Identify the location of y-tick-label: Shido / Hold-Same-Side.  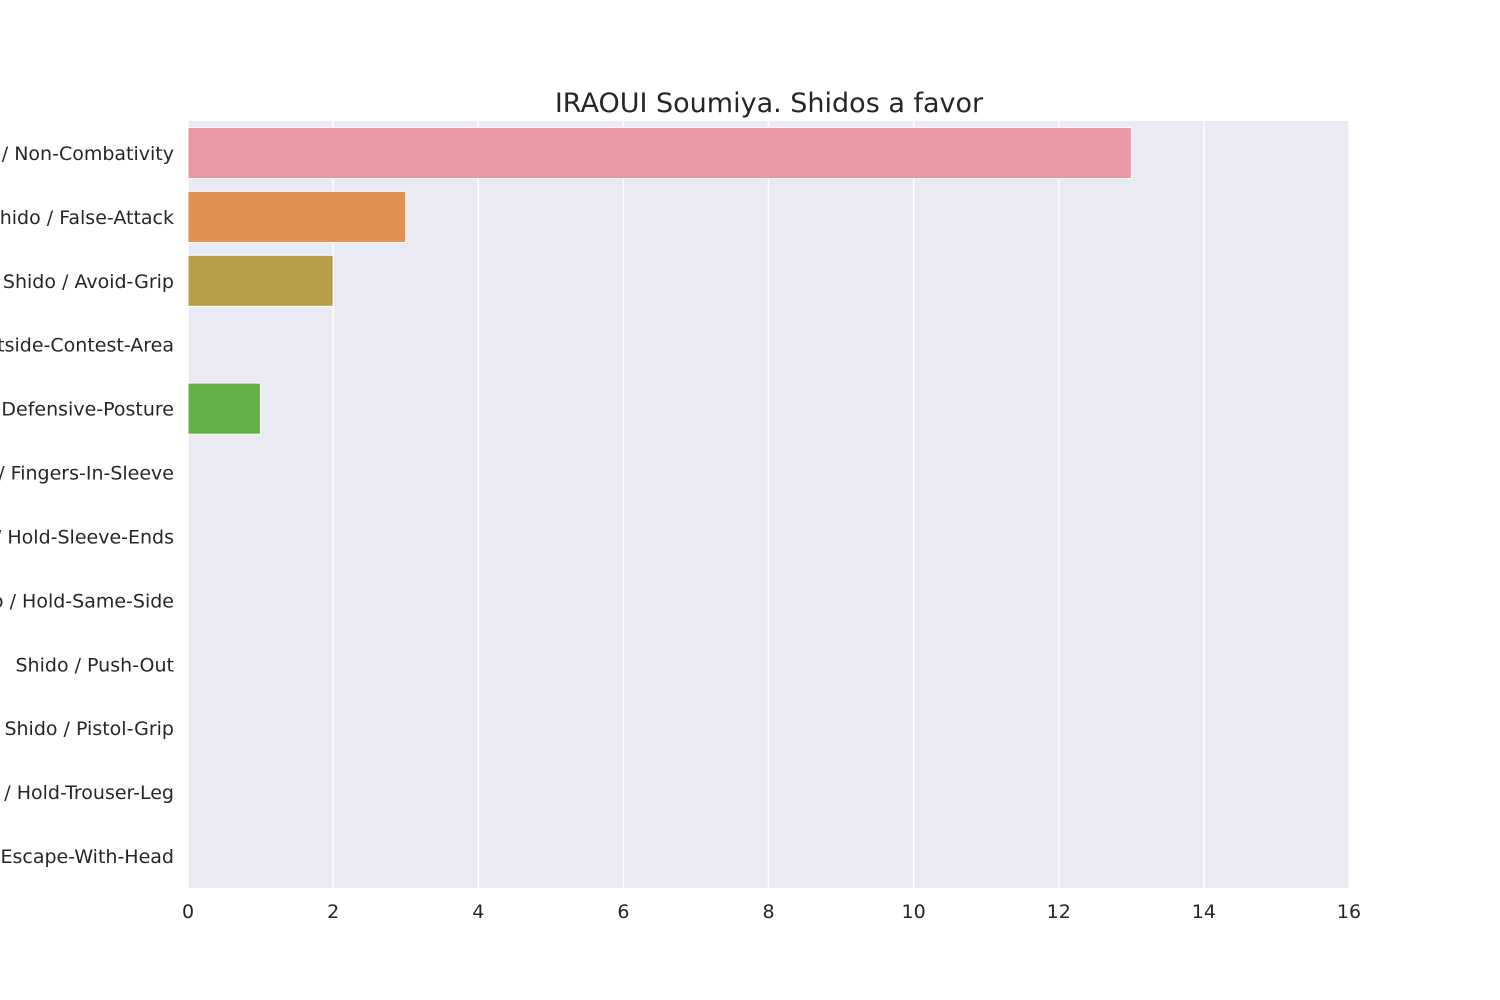
(87, 601).